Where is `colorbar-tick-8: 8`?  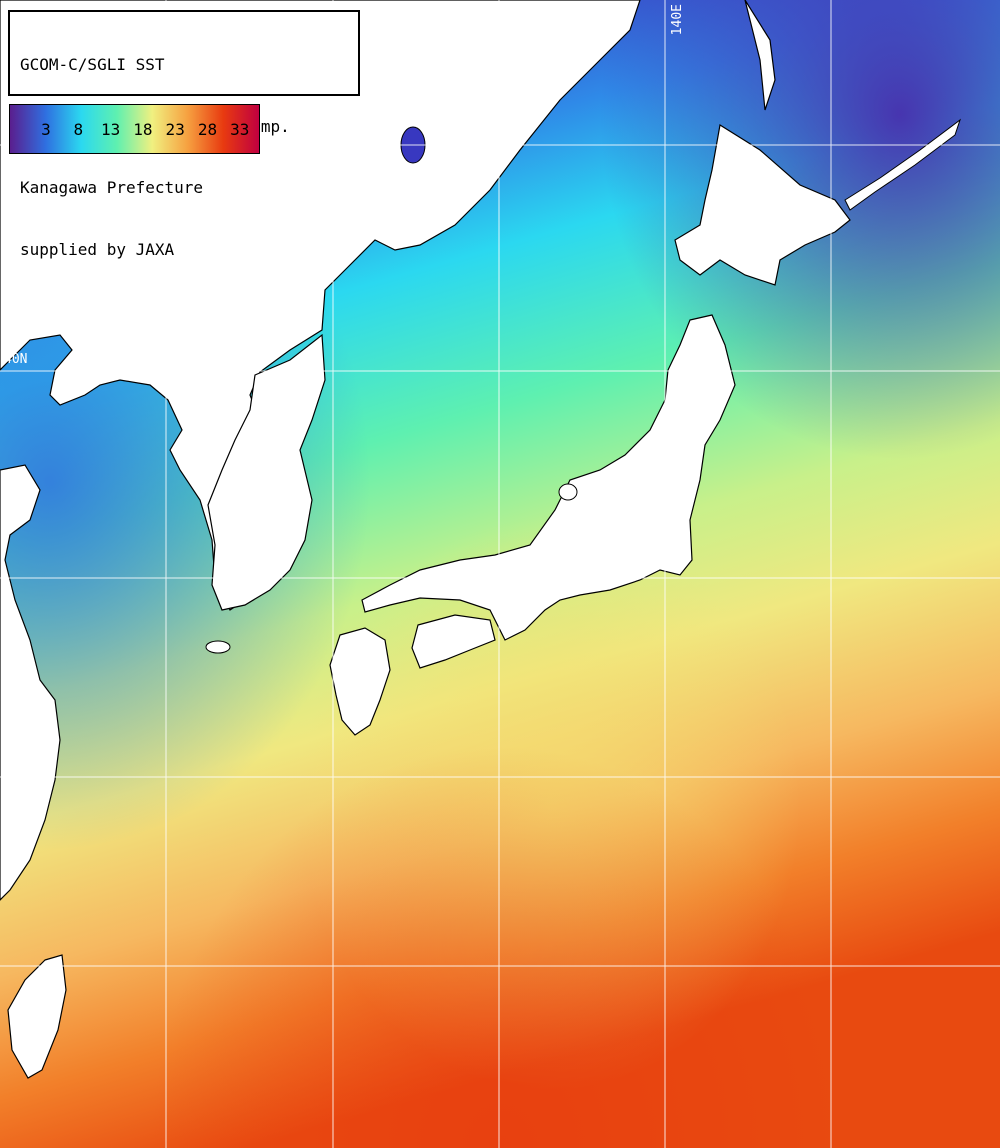
colorbar-tick-8: 8 is located at coordinates (78, 129).